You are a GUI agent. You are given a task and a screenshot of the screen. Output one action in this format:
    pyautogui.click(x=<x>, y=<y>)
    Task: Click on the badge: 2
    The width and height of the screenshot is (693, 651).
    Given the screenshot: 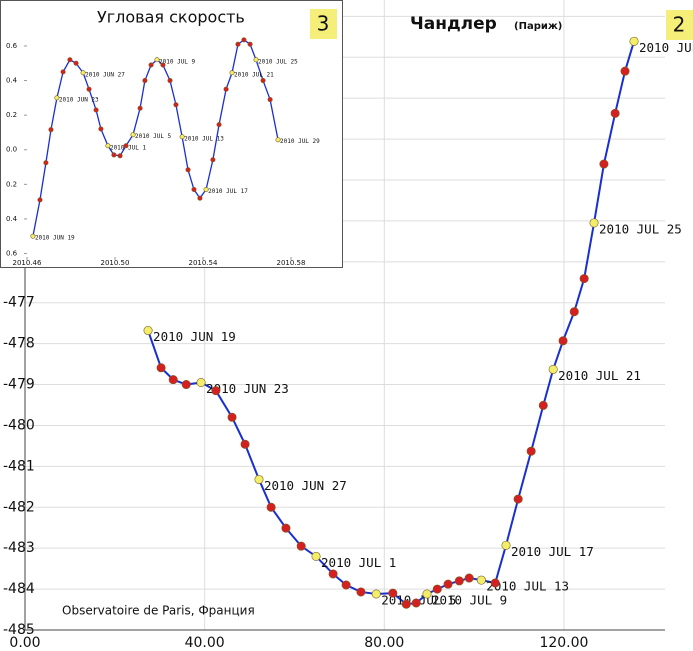 What is the action you would take?
    pyautogui.click(x=679, y=25)
    